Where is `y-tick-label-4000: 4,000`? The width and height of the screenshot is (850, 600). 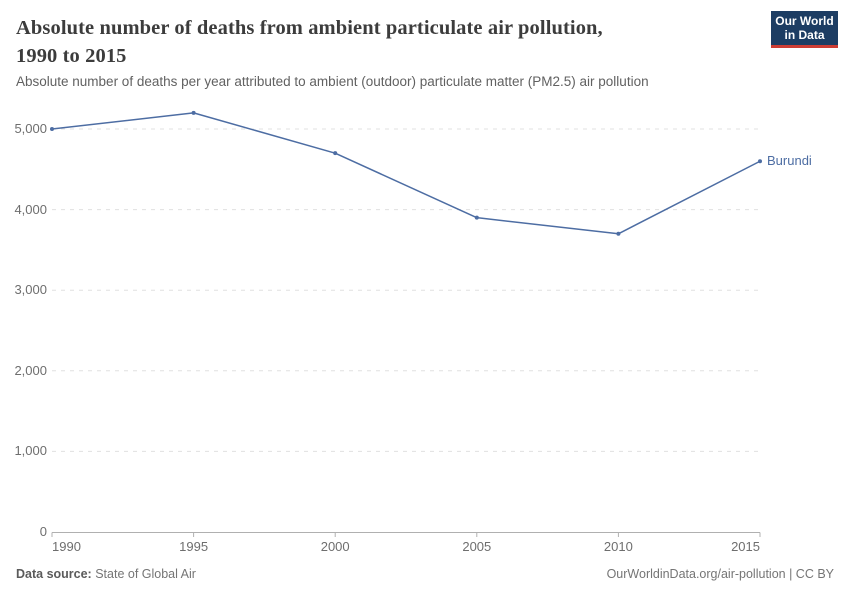 y-tick-label-4000: 4,000 is located at coordinates (30, 209).